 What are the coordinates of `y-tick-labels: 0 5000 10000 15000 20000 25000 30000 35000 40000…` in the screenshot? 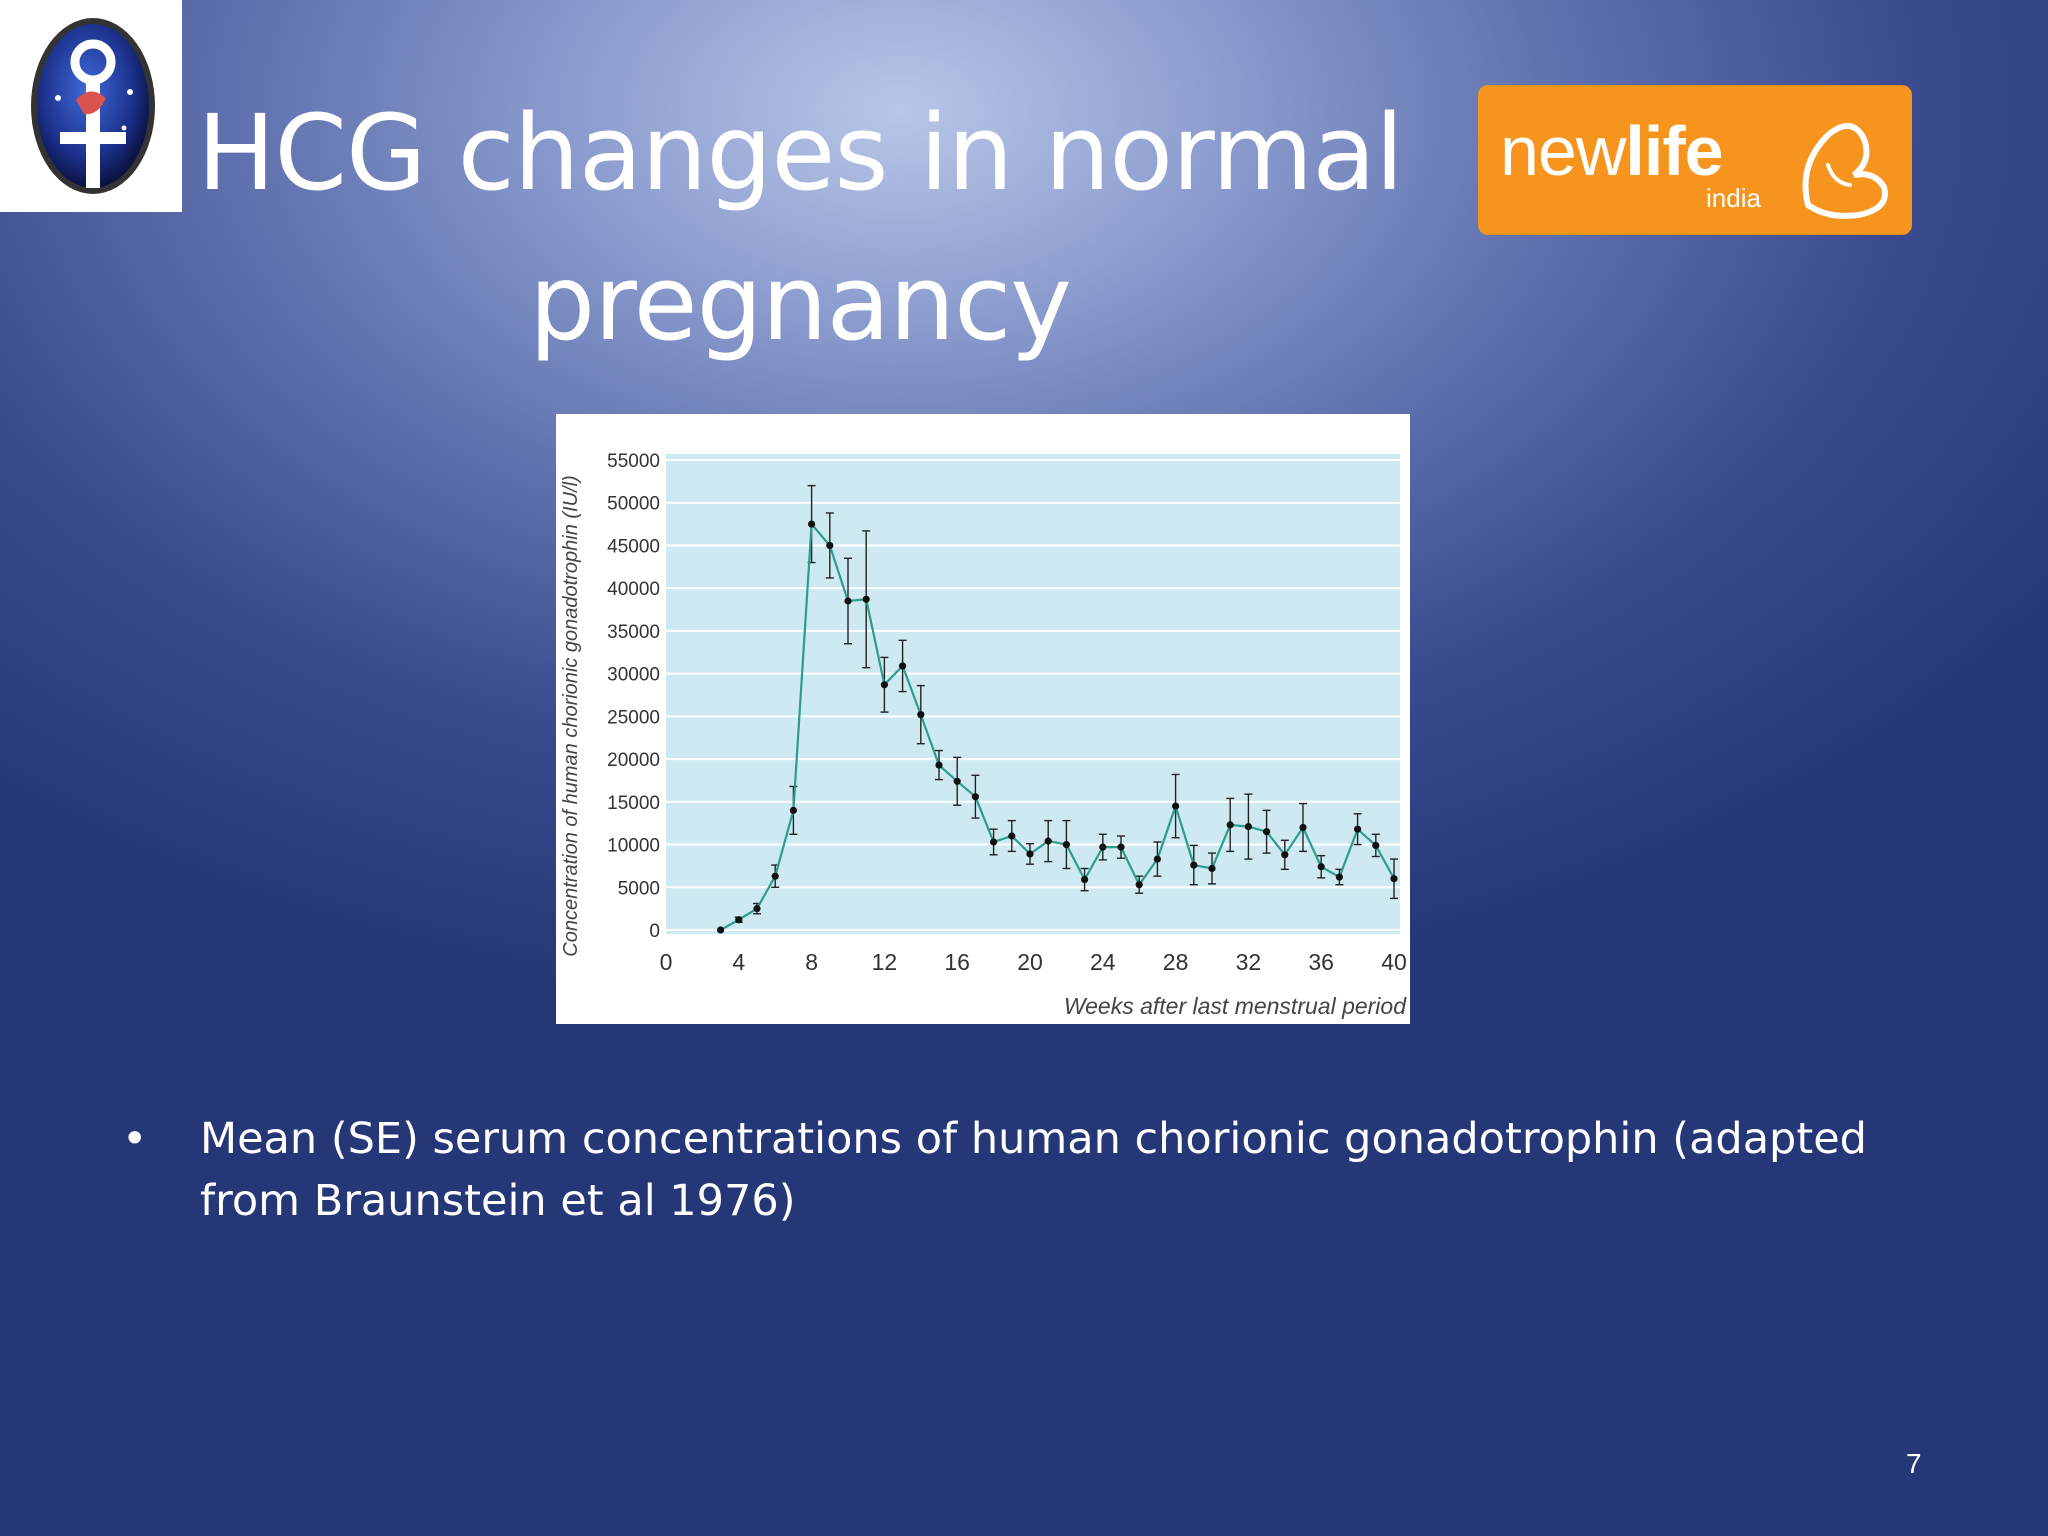 It's located at (633, 696).